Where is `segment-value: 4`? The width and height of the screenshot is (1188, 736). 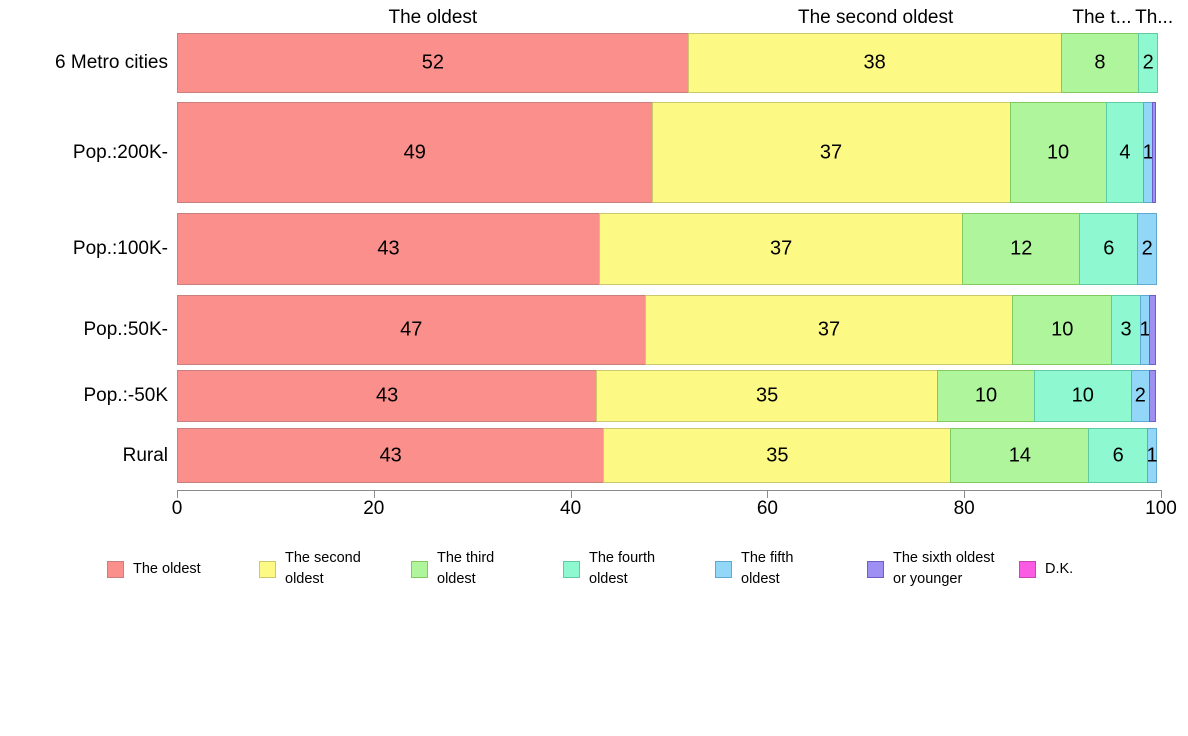
segment-value: 4 is located at coordinates (1125, 152).